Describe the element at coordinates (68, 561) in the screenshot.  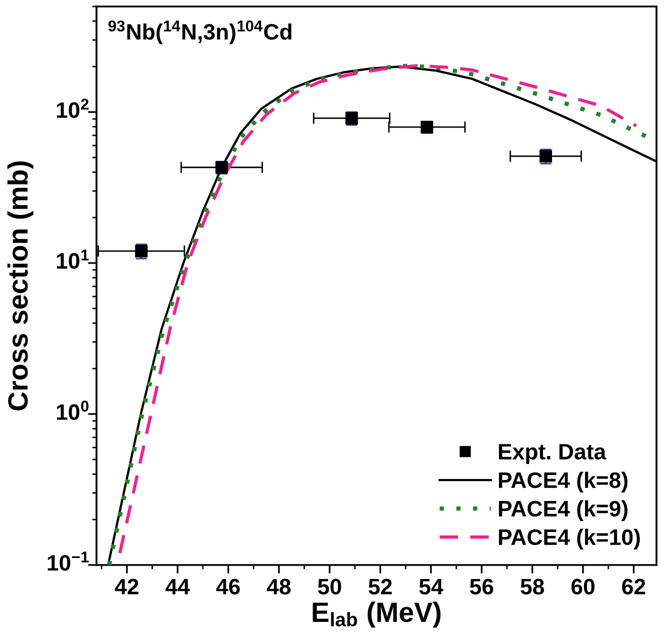
I see `y-tick-label: 10$^{−1}$` at that location.